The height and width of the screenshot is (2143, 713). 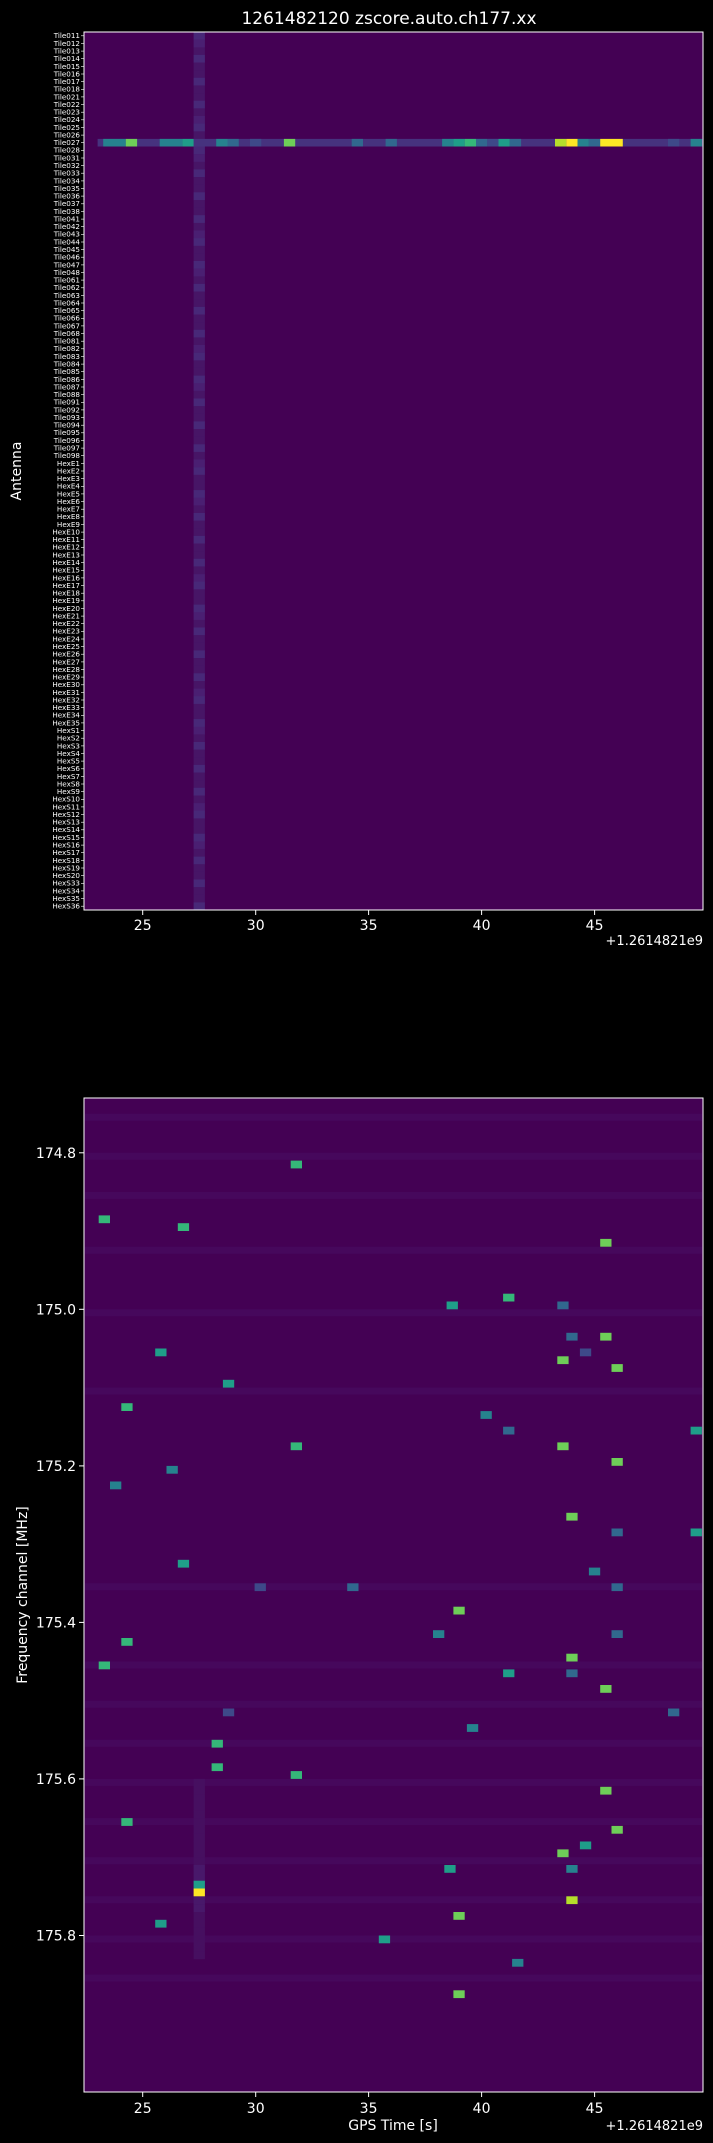 I want to click on antenna-label: Tile033, so click(x=66, y=173).